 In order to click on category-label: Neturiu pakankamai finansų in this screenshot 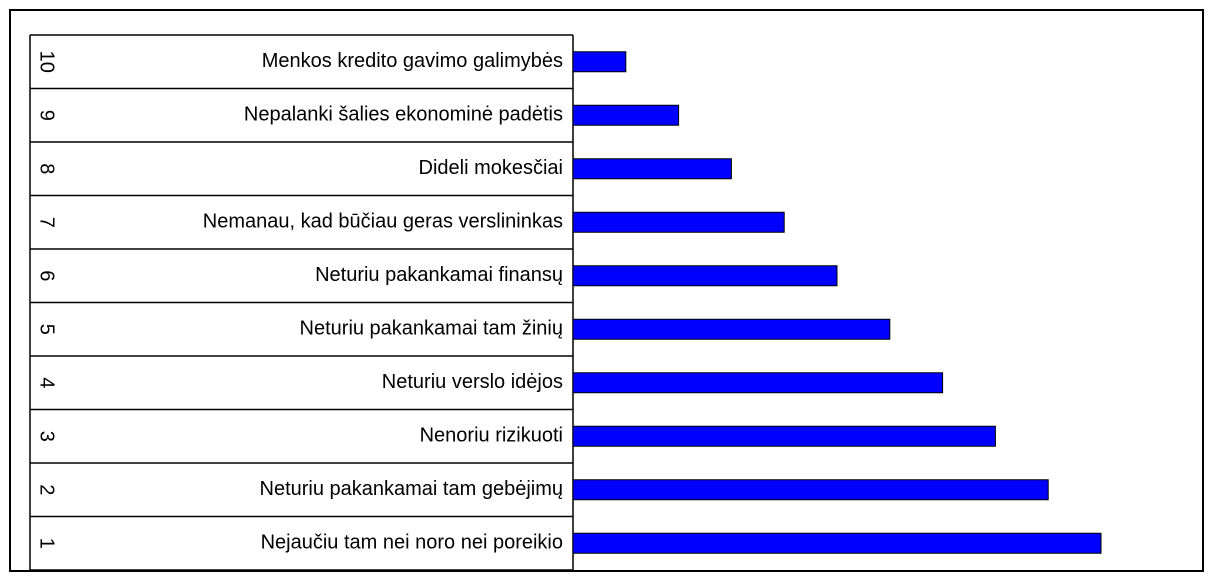, I will do `click(439, 275)`.